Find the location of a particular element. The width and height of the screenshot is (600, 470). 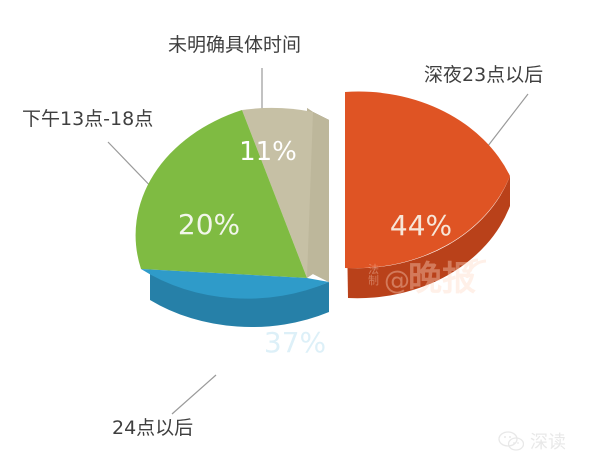

pie-label-afternoon: 下午13点-18点 is located at coordinates (88, 119).